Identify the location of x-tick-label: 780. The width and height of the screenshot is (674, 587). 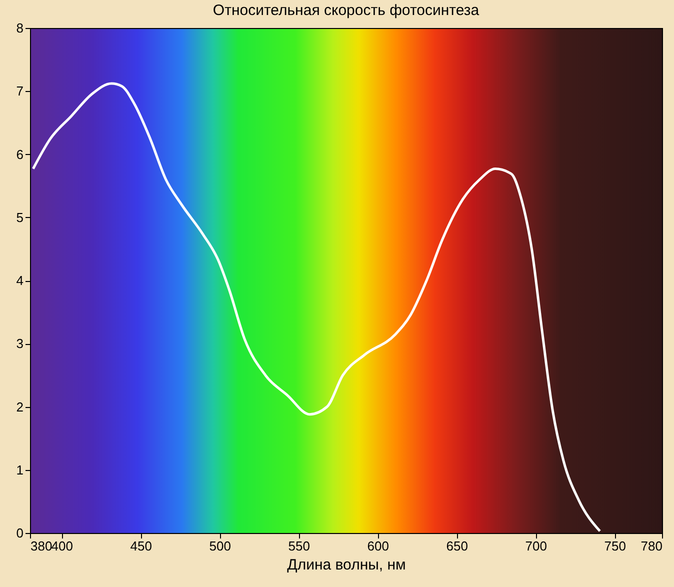
(651, 546).